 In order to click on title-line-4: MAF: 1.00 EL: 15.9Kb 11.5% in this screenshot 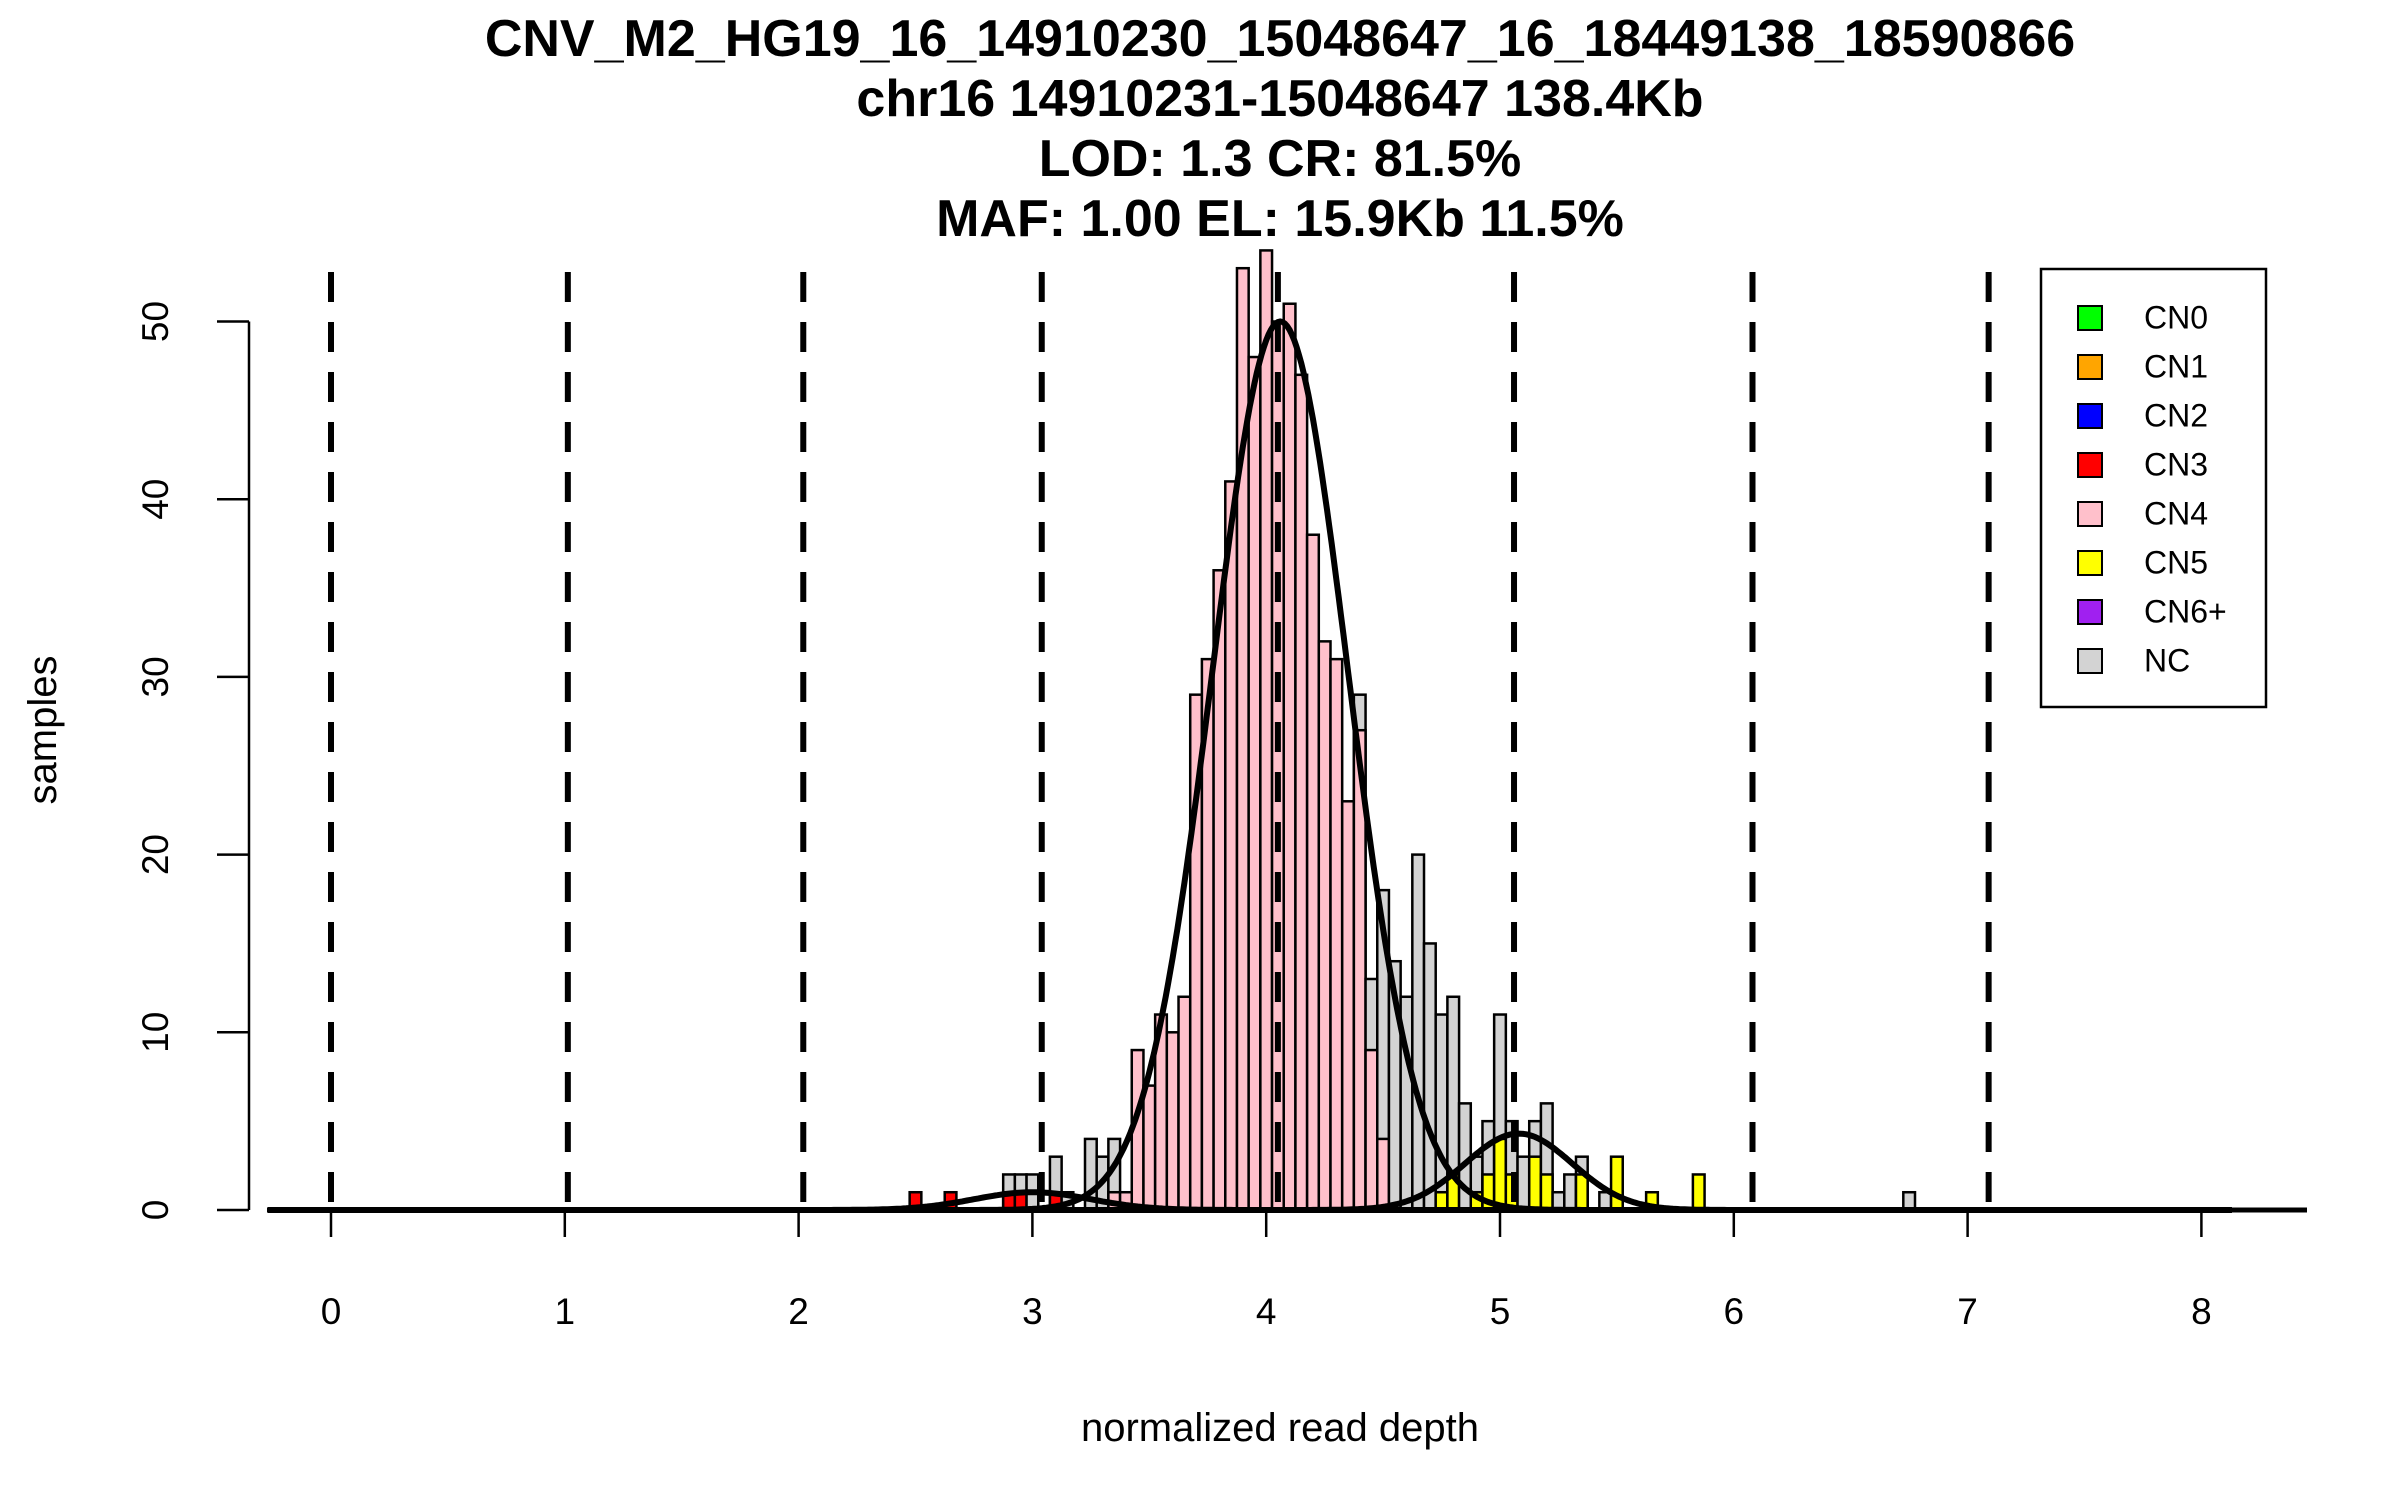, I will do `click(1280, 219)`.